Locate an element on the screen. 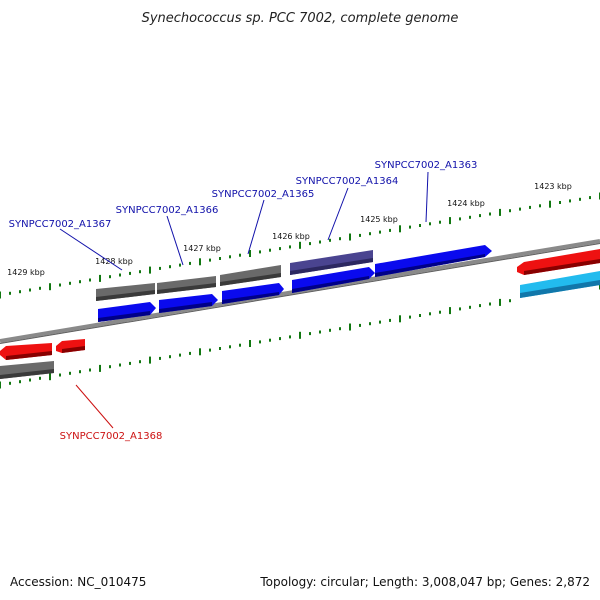 The width and height of the screenshot is (600, 600). tick-label-1426: 1426 kbp is located at coordinates (291, 236).